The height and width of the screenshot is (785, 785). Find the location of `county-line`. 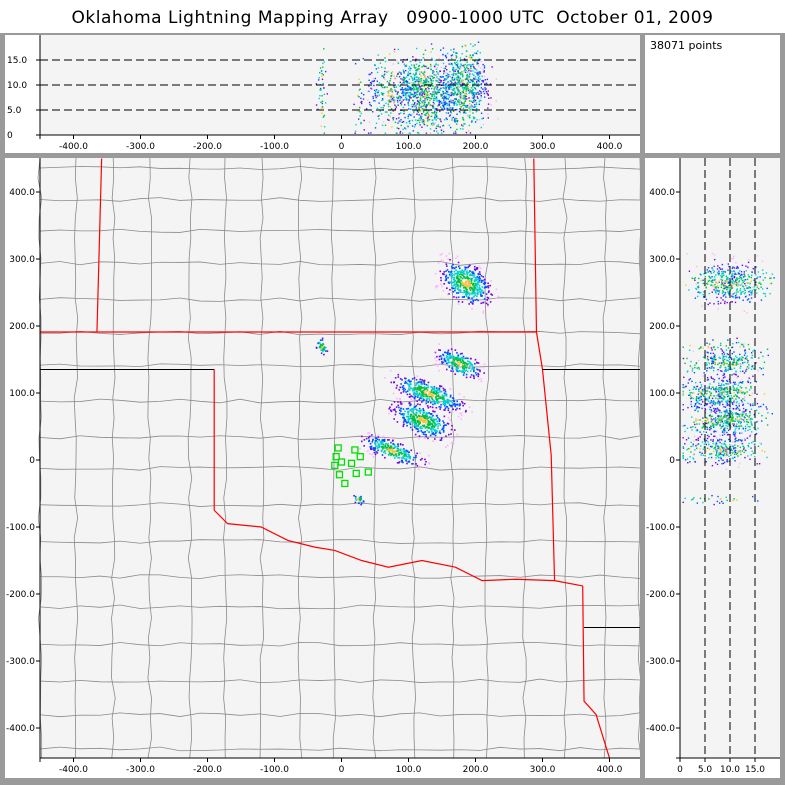

county-line is located at coordinates (452, 458).